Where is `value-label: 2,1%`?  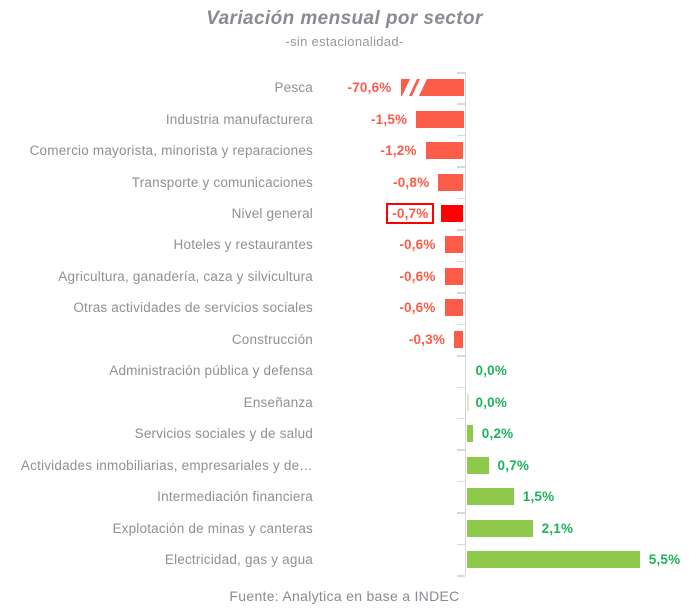 value-label: 2,1% is located at coordinates (557, 528).